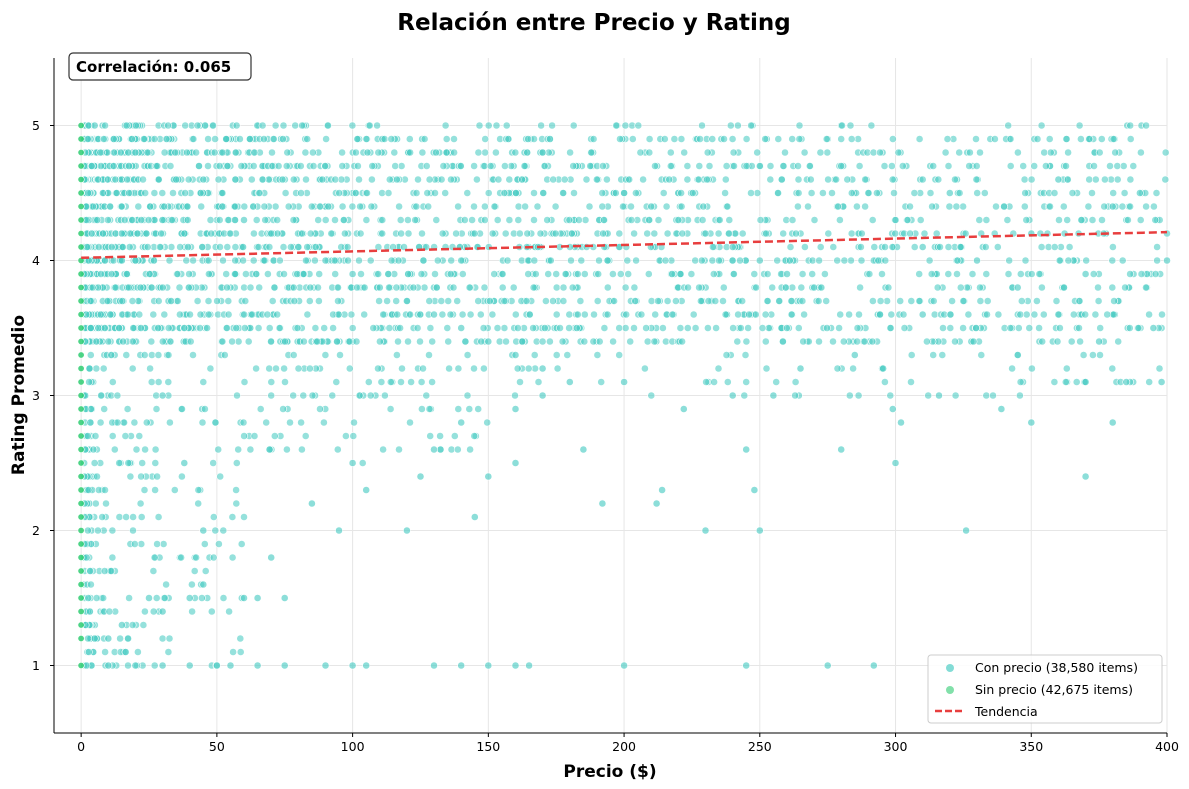 The width and height of the screenshot is (1189, 789). What do you see at coordinates (950, 690) in the screenshot?
I see `legend-marker-sin-precio` at bounding box center [950, 690].